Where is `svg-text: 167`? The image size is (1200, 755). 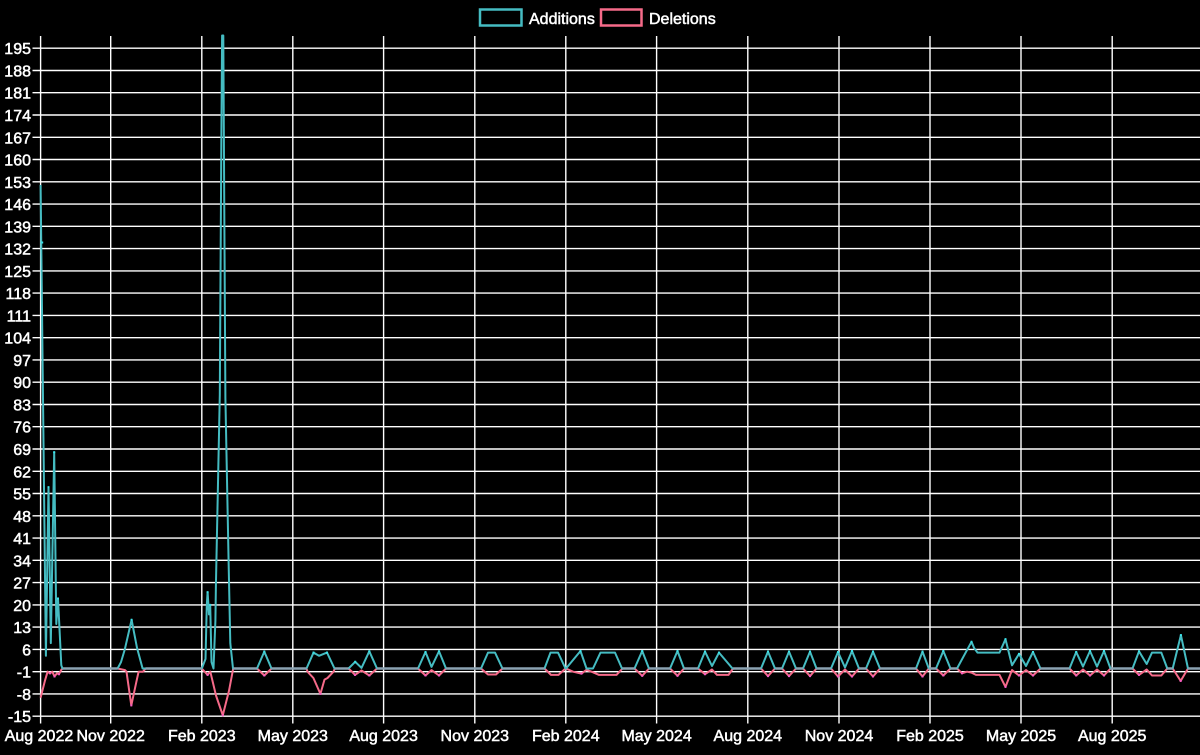
svg-text: 167 is located at coordinates (17, 138).